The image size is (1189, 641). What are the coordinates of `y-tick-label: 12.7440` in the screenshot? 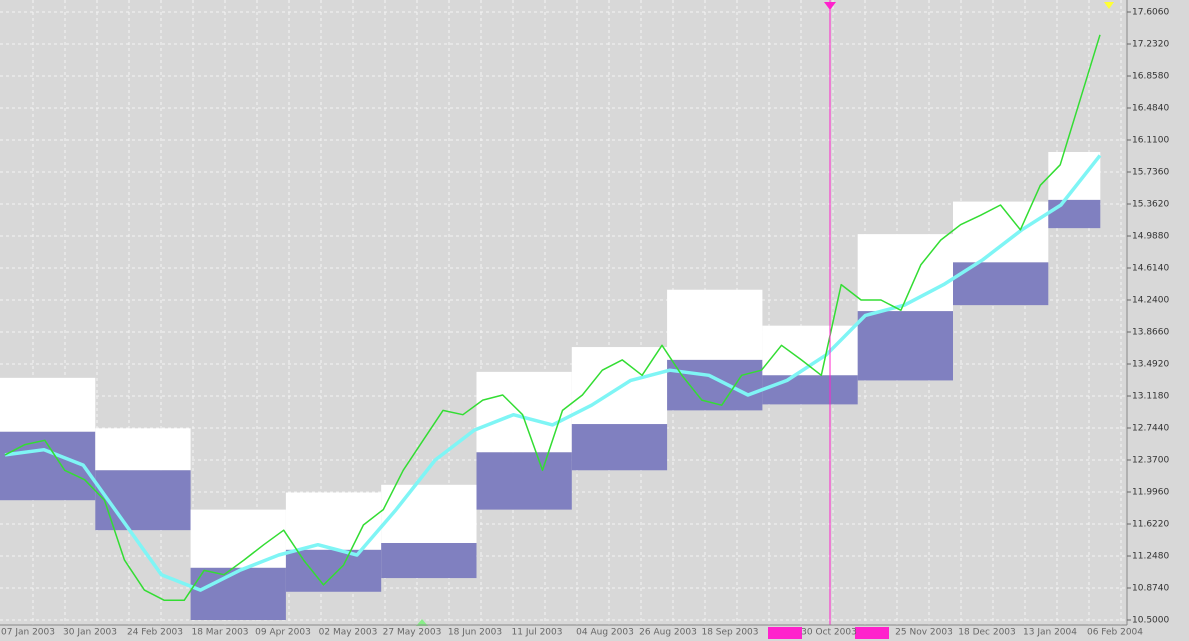 It's located at (1150, 429).